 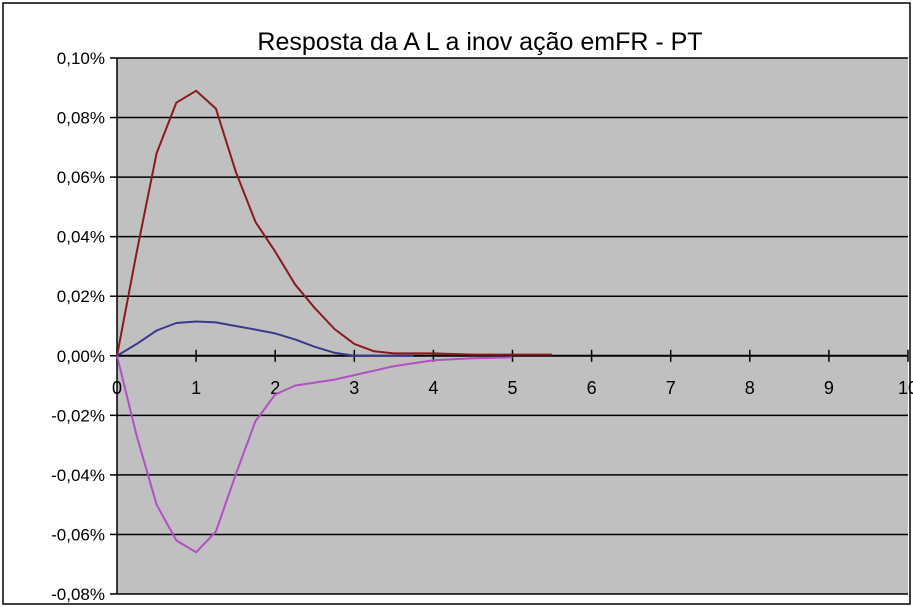 What do you see at coordinates (81, 356) in the screenshot?
I see `y-tick-label: 0,00%` at bounding box center [81, 356].